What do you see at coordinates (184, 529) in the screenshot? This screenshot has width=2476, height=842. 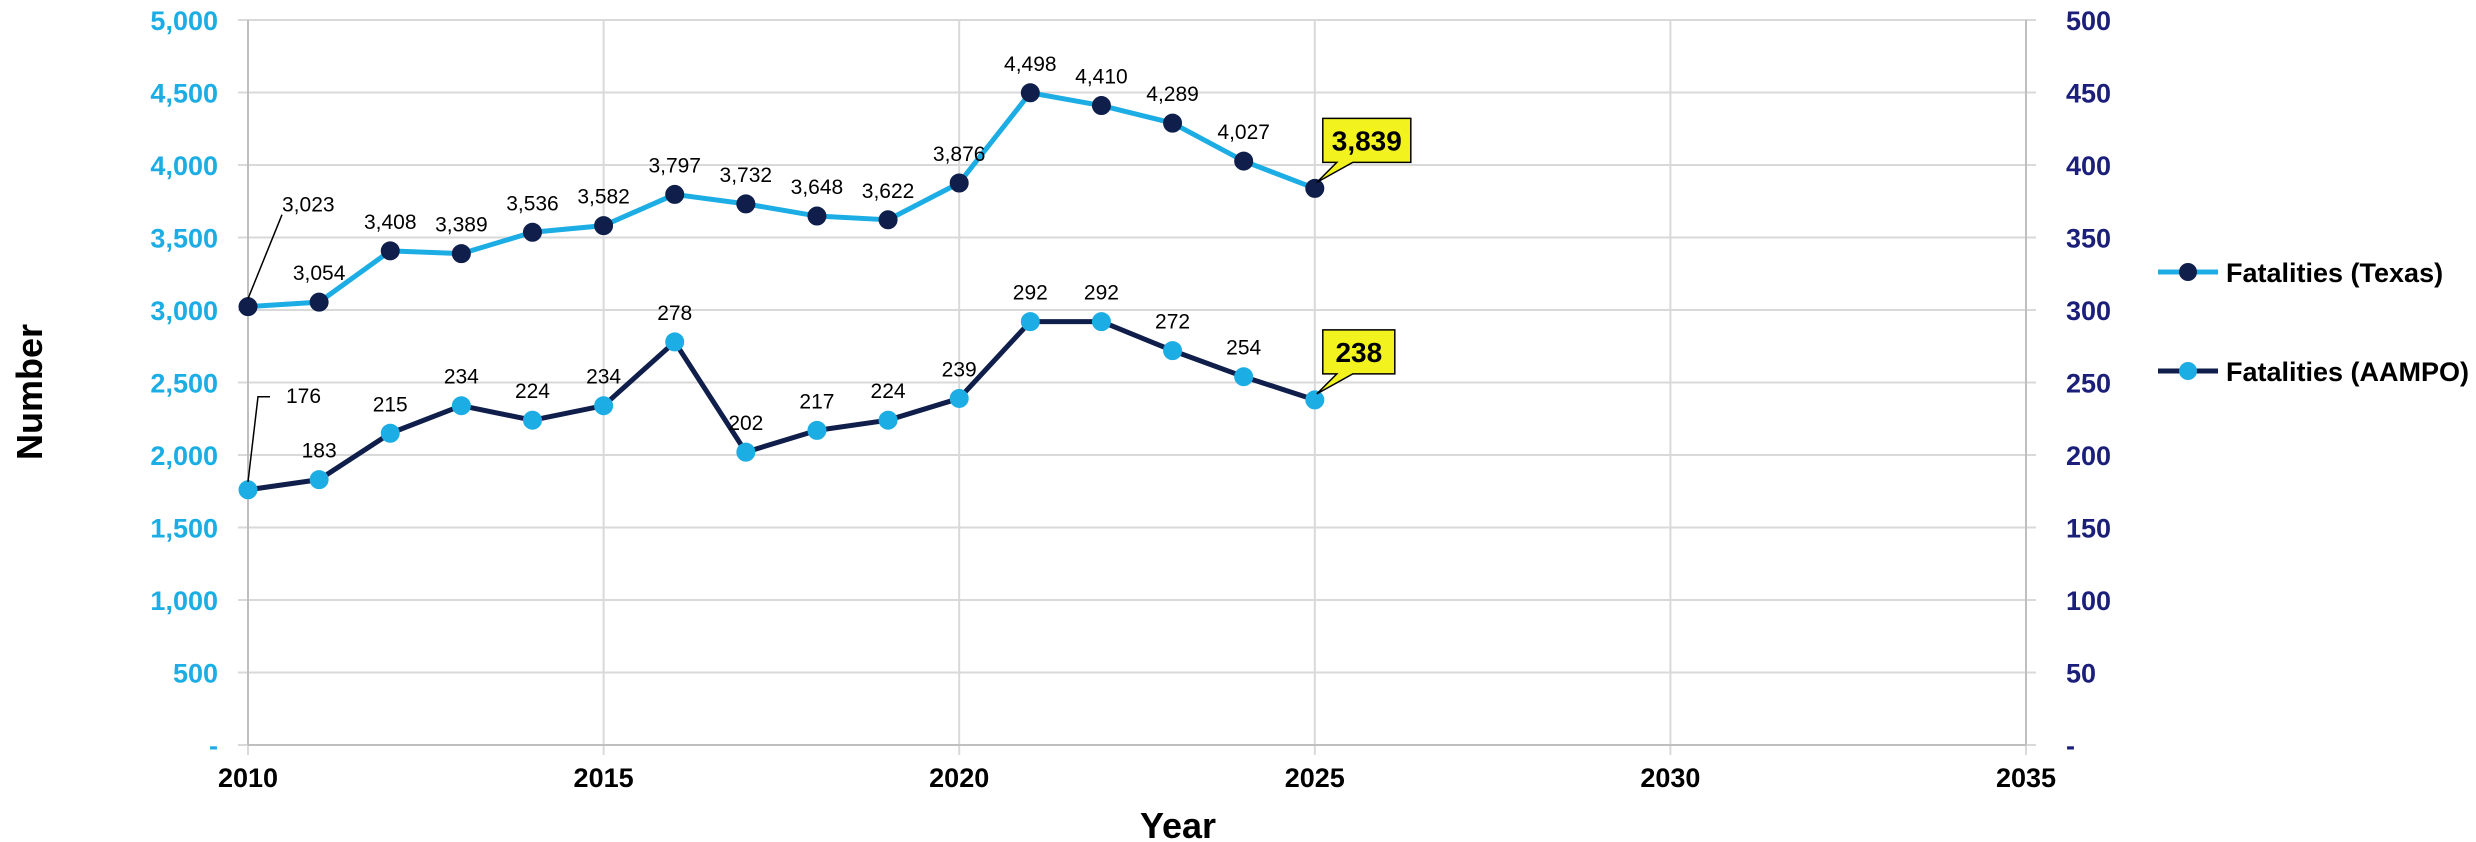 I see `y-left-tick-label: 1,500` at bounding box center [184, 529].